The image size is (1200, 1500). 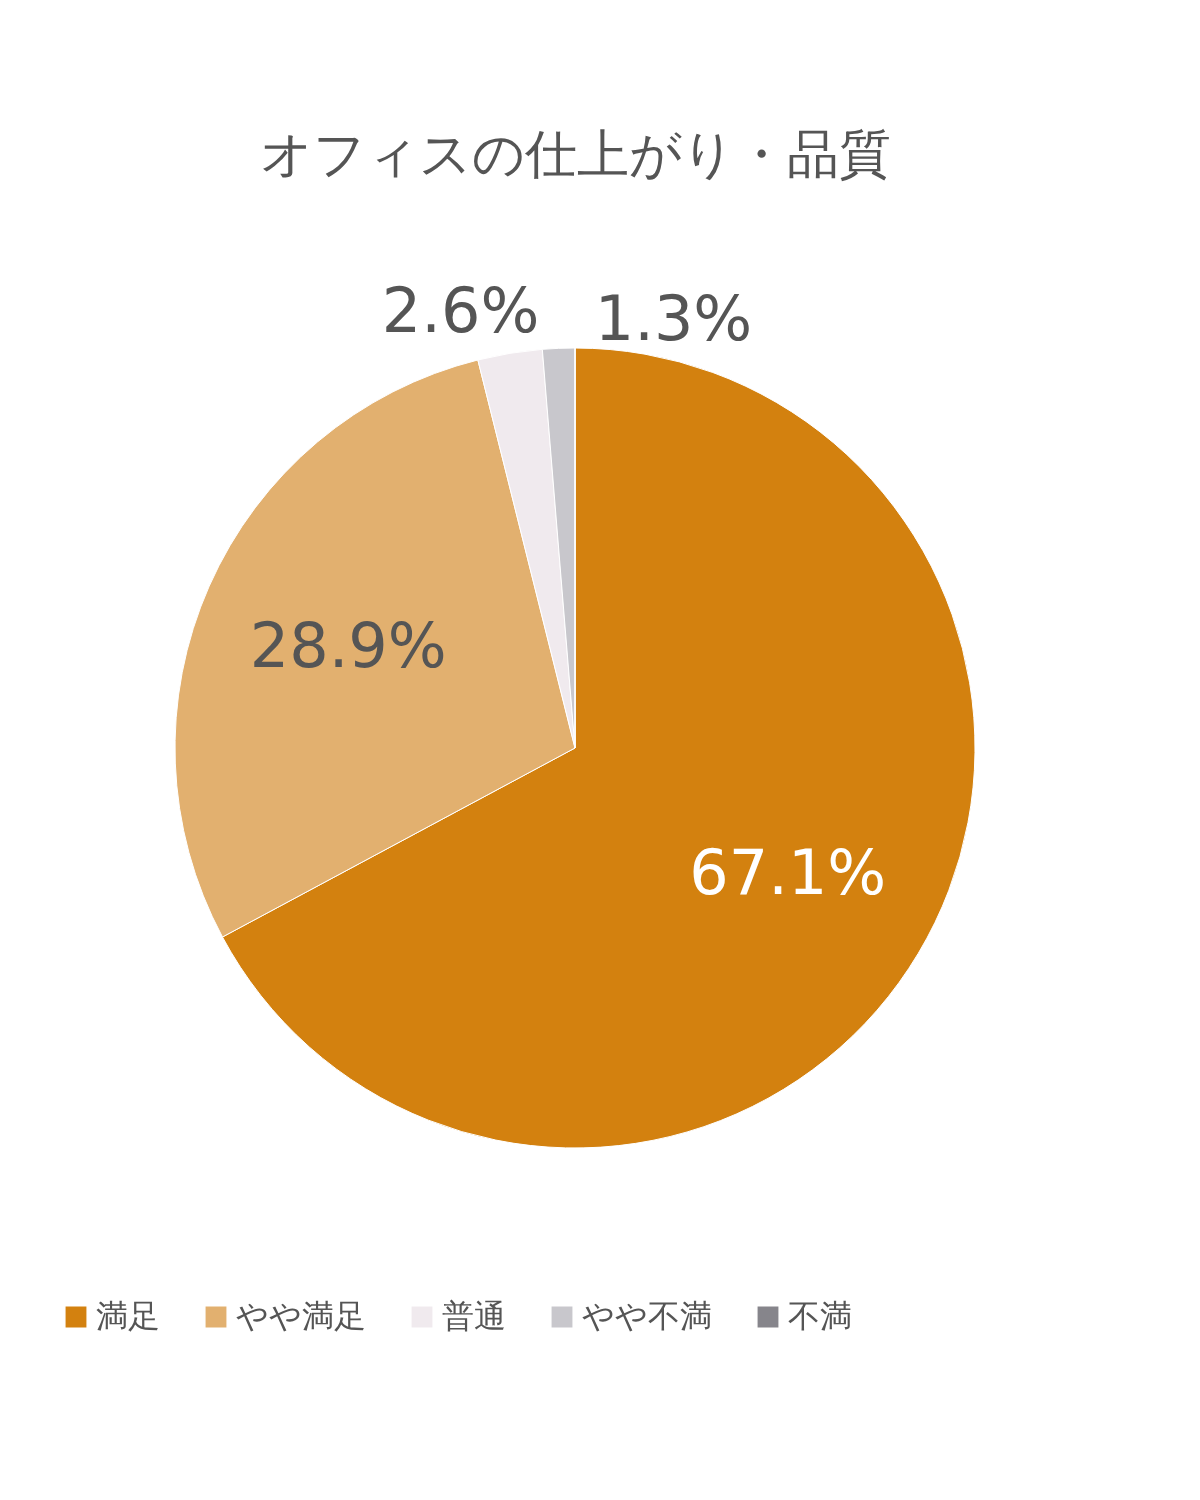 What do you see at coordinates (788, 873) in the screenshot?
I see `data-label: 67.1%` at bounding box center [788, 873].